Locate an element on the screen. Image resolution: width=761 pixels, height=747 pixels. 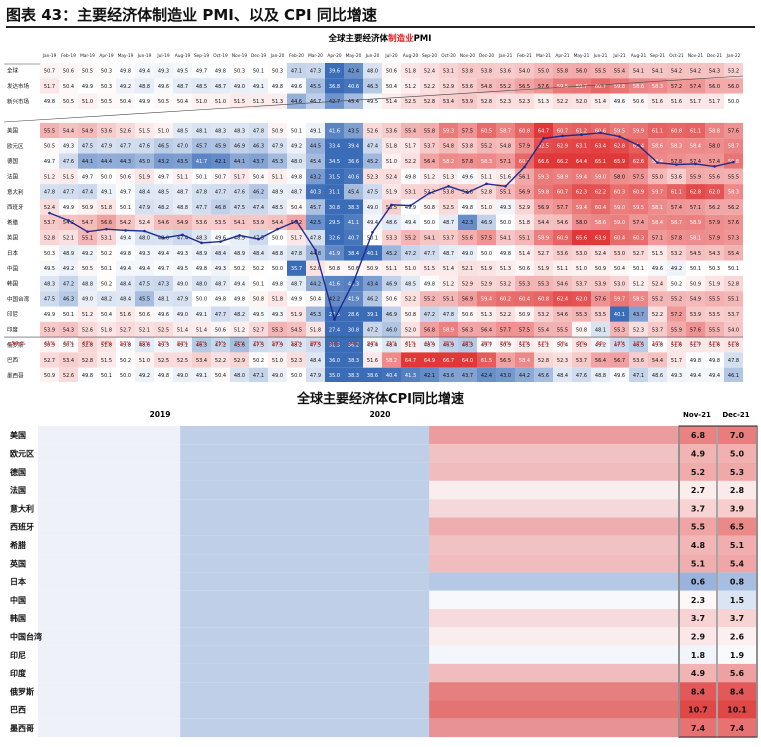
pmi-cell-value: 57.6 is located at coordinates (695, 330).